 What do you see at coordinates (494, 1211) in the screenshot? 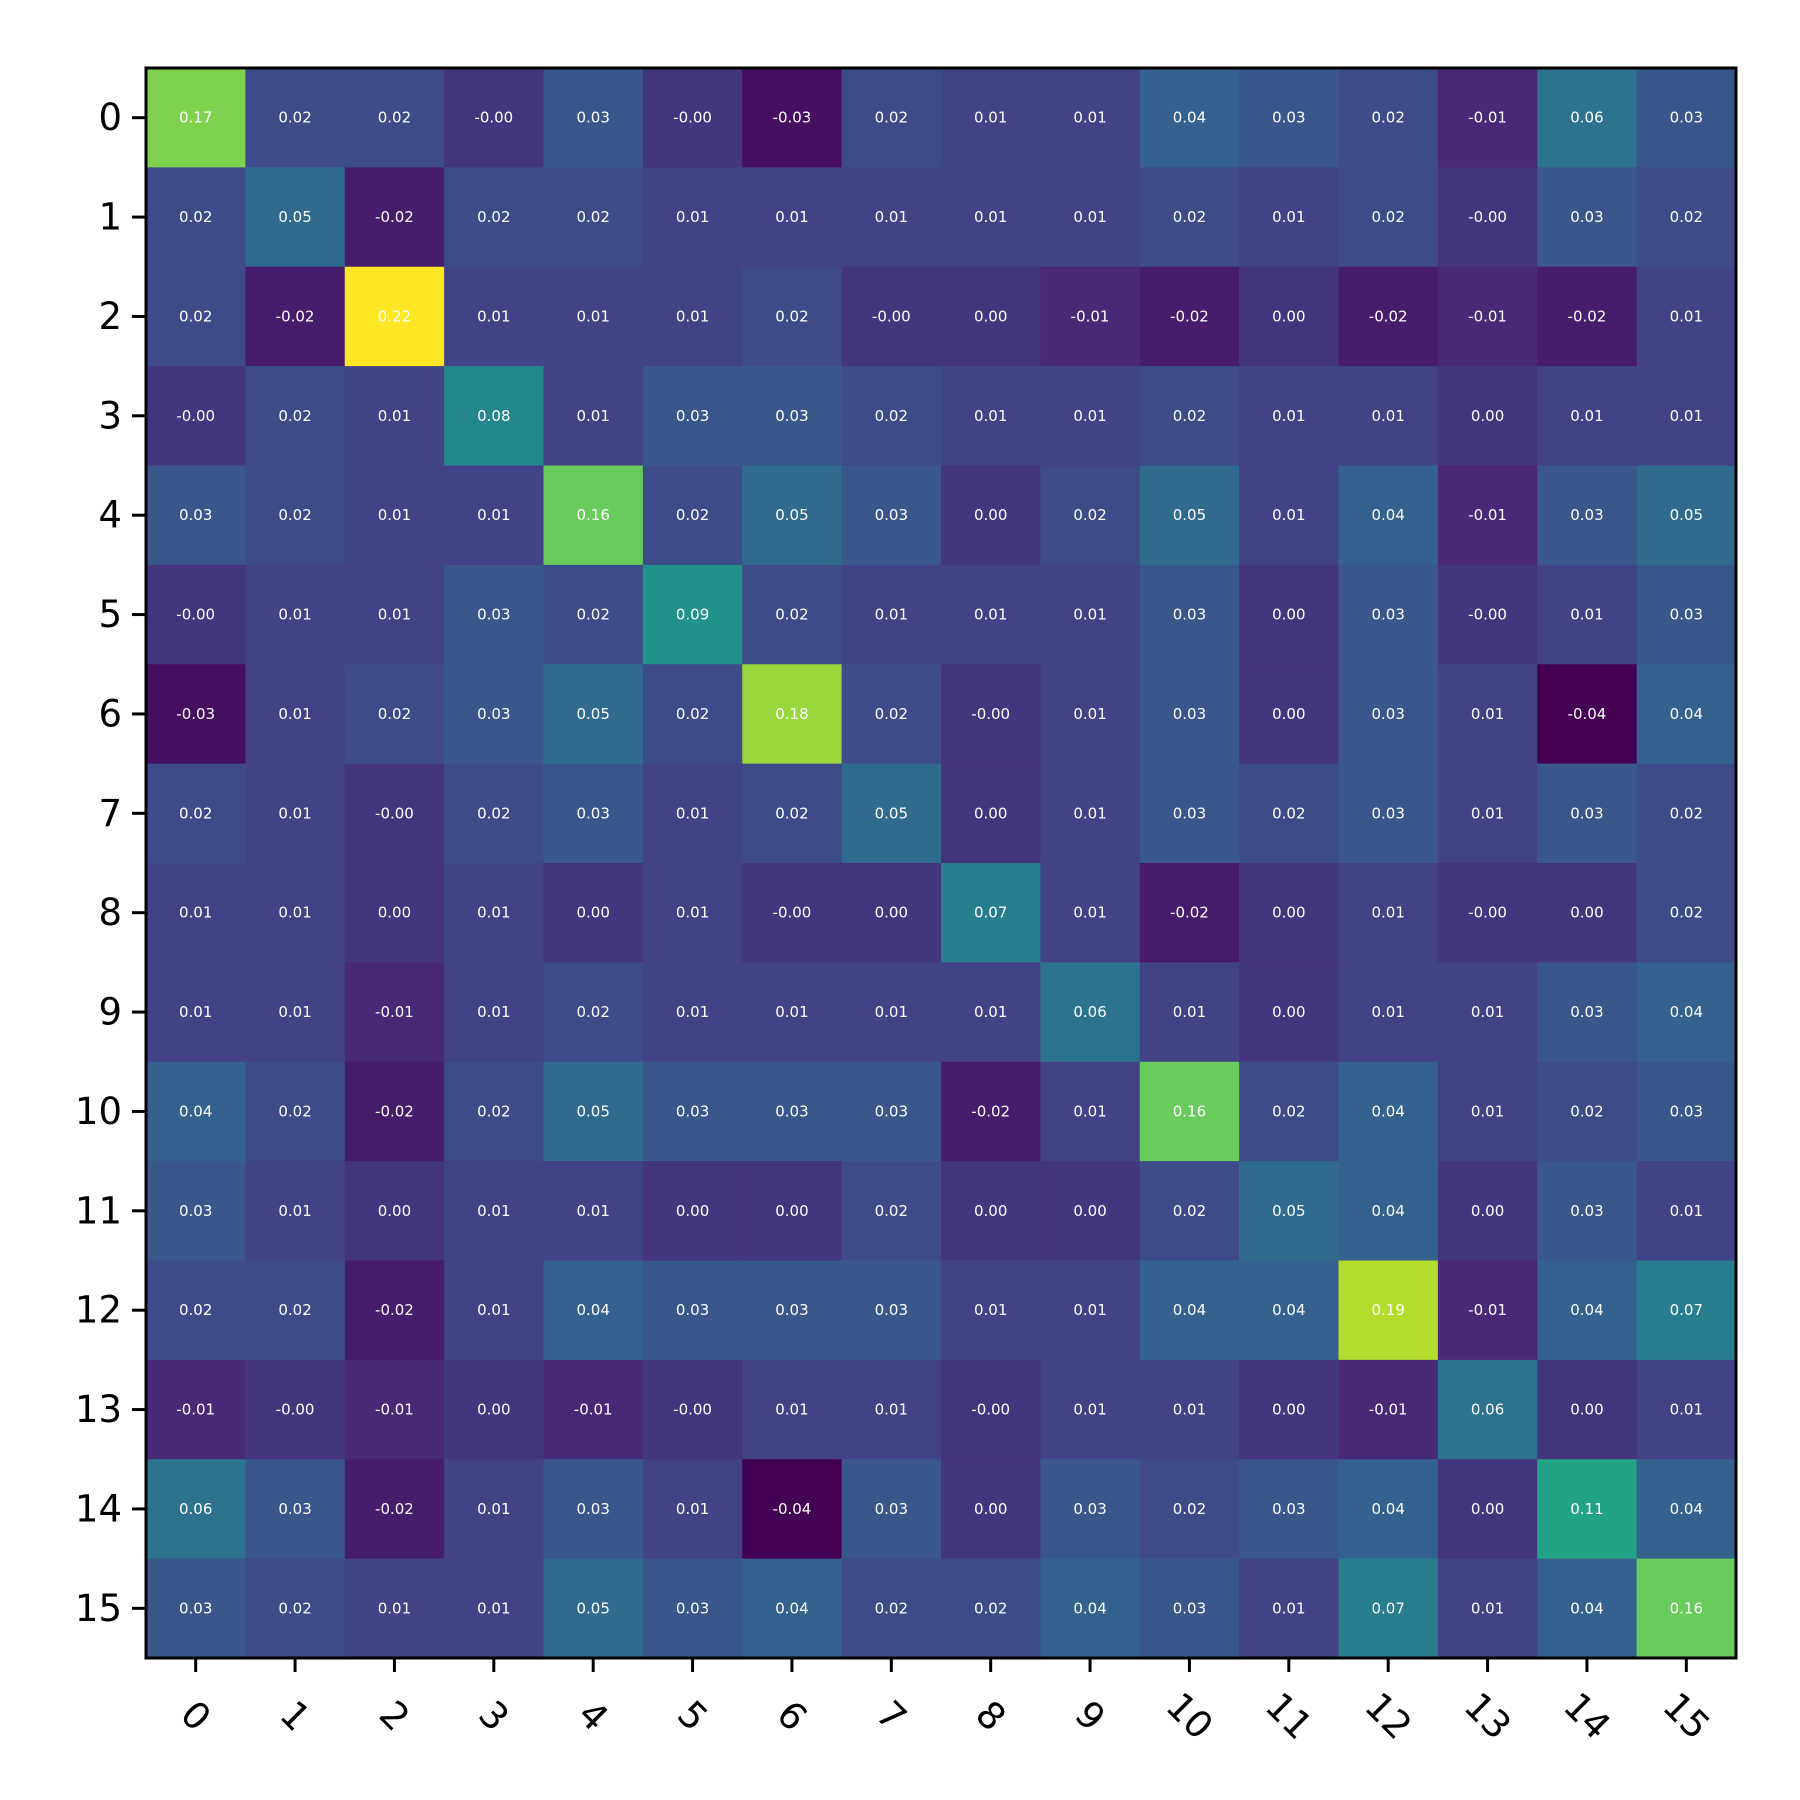
I see `heatmap-cell-r11-c3` at bounding box center [494, 1211].